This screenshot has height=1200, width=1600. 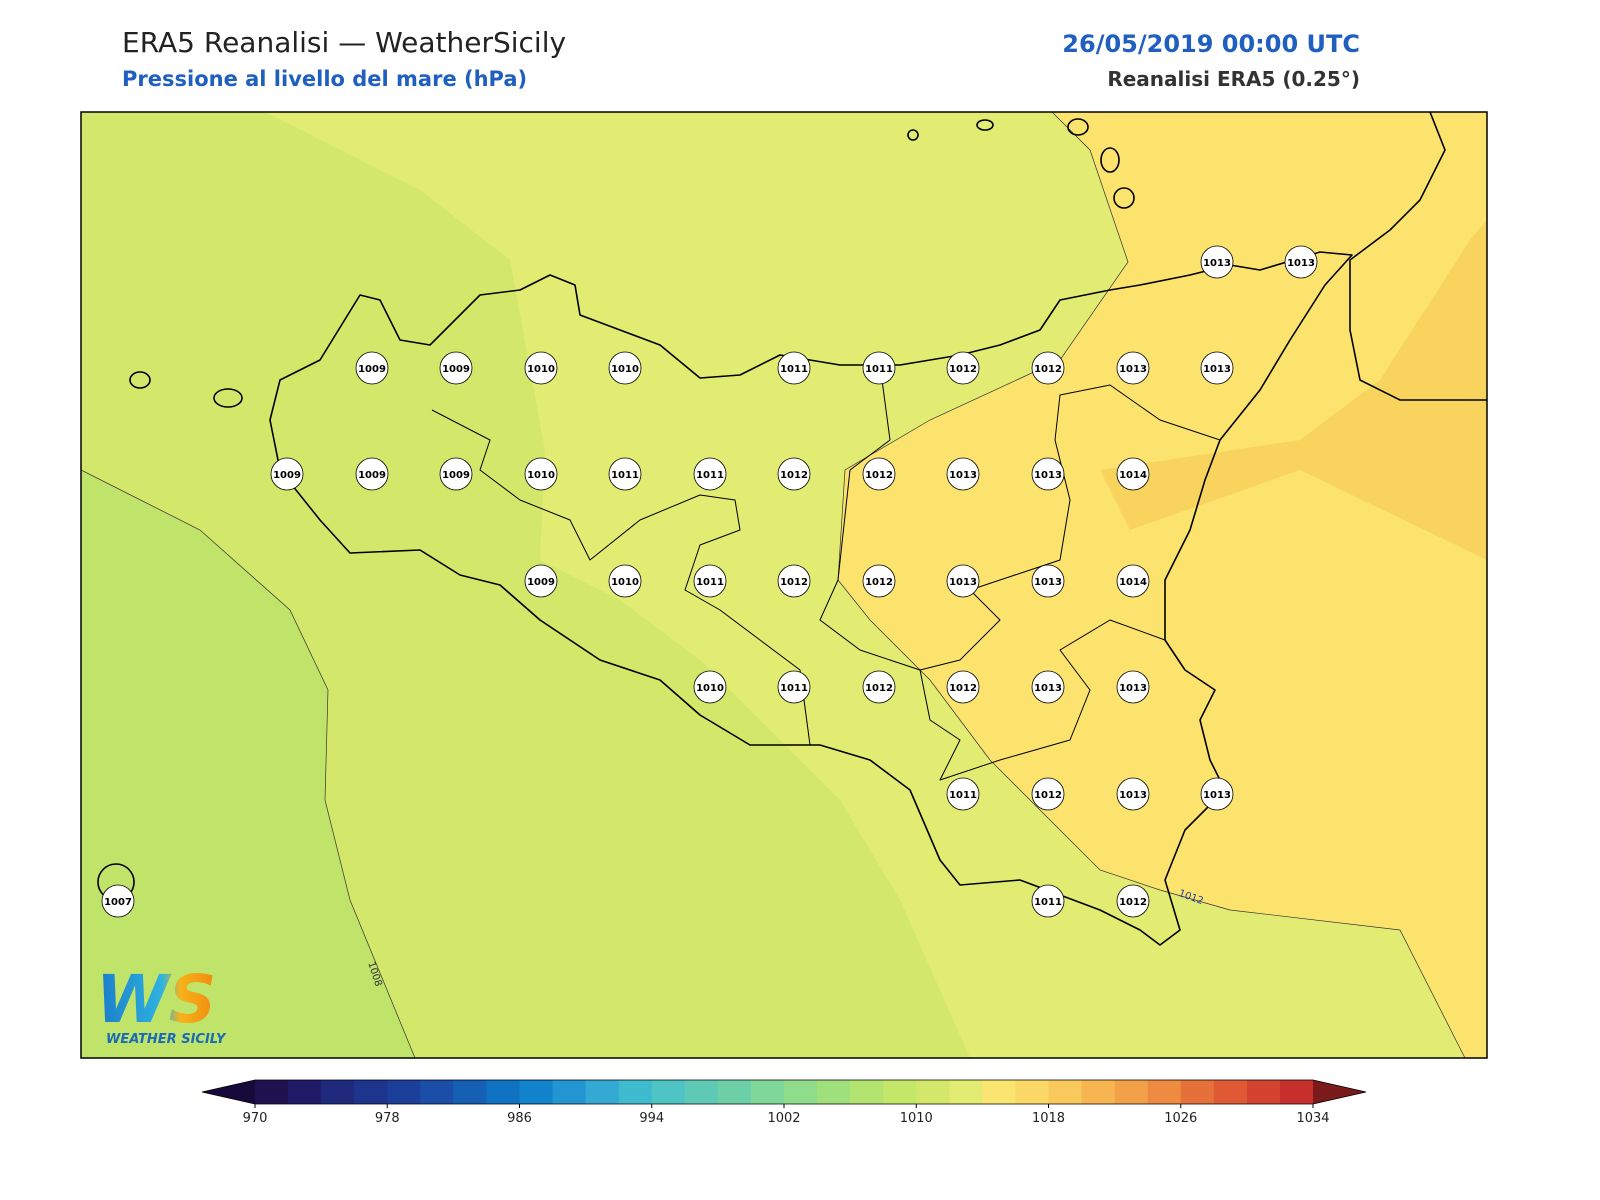 I want to click on colorbar-tick-label: 994, so click(x=651, y=1118).